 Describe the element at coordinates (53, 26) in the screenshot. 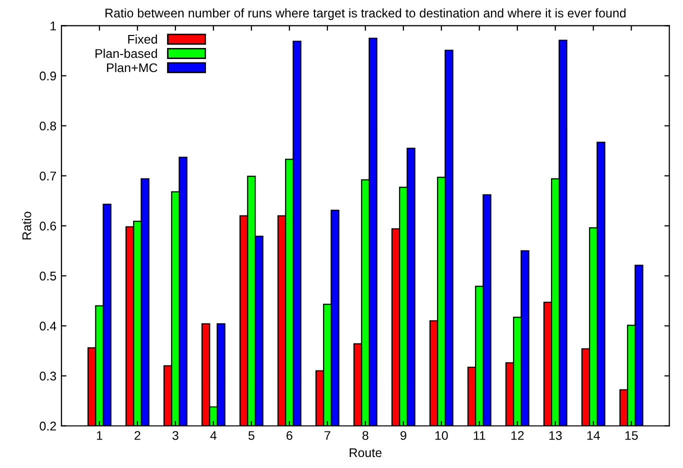

I see `y-tick-label: 1` at that location.